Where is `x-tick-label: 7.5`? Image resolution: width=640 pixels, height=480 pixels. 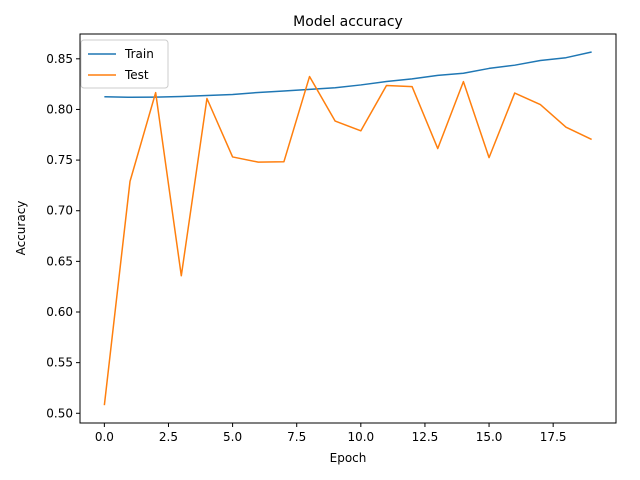
x-tick-label: 7.5 is located at coordinates (296, 437).